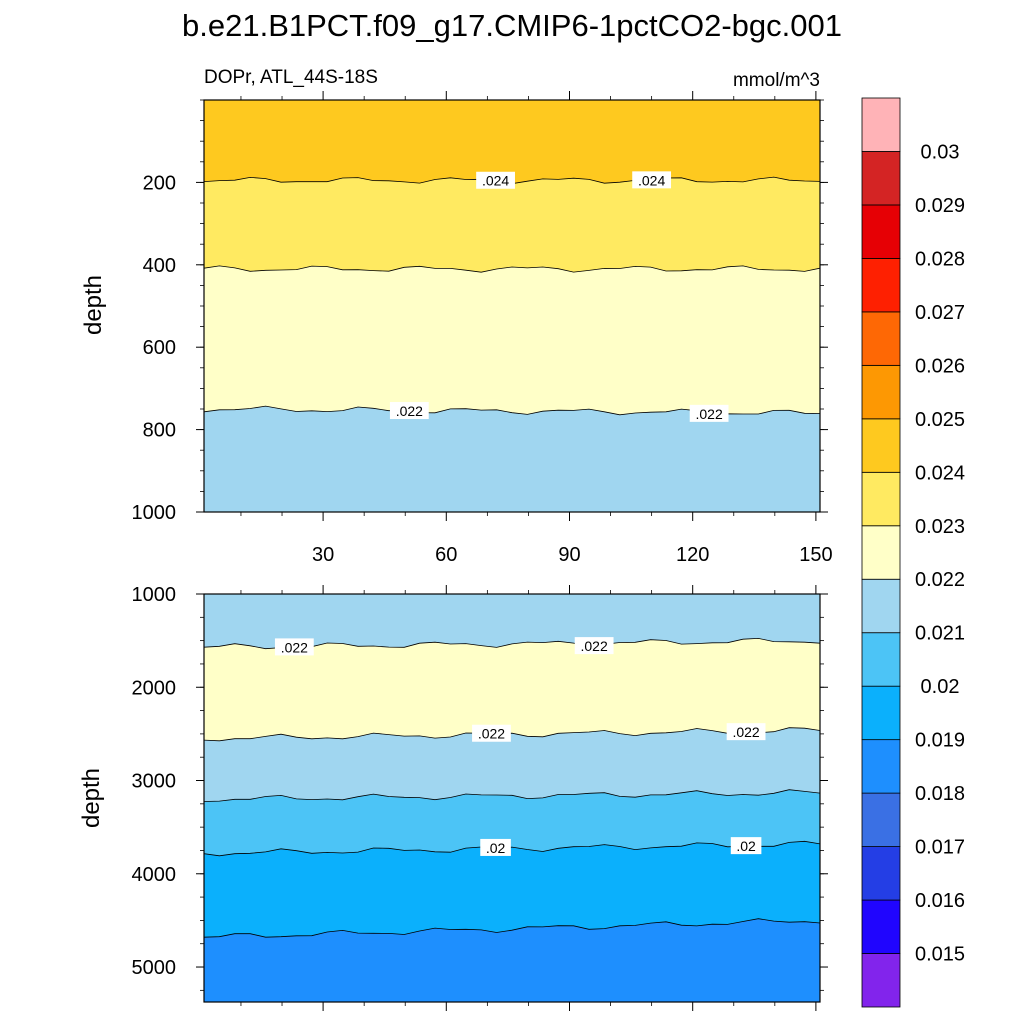  I want to click on colorbar-label: 0.019, so click(940, 741).